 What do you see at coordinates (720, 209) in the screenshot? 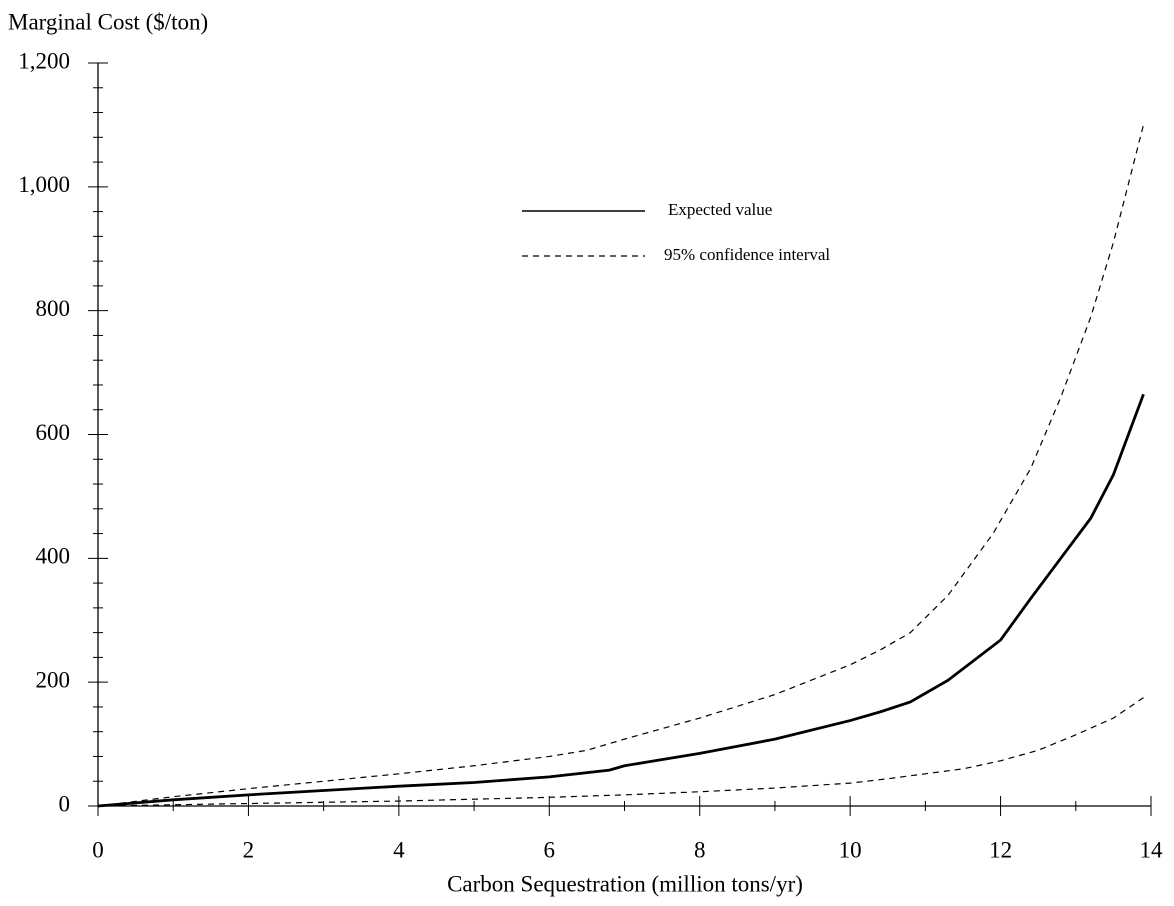
I see `legend-label: Expected value` at bounding box center [720, 209].